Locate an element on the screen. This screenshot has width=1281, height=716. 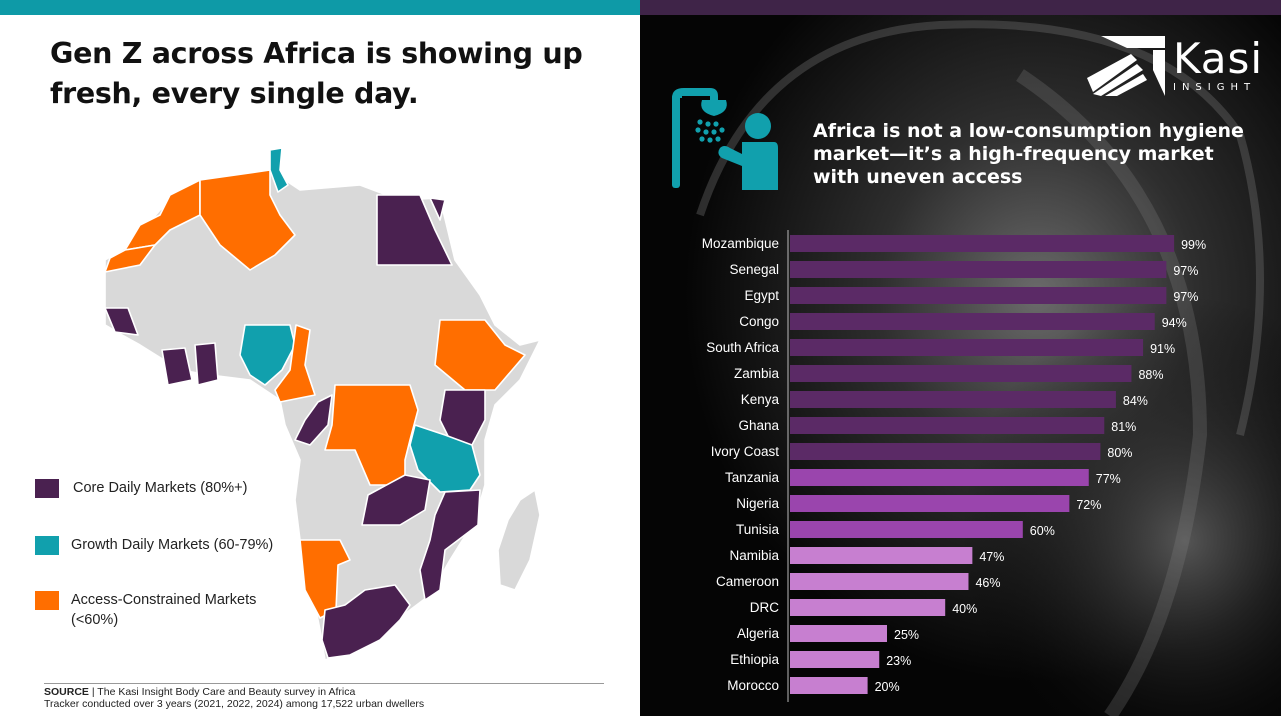
category-label: Ghana is located at coordinates (758, 425).